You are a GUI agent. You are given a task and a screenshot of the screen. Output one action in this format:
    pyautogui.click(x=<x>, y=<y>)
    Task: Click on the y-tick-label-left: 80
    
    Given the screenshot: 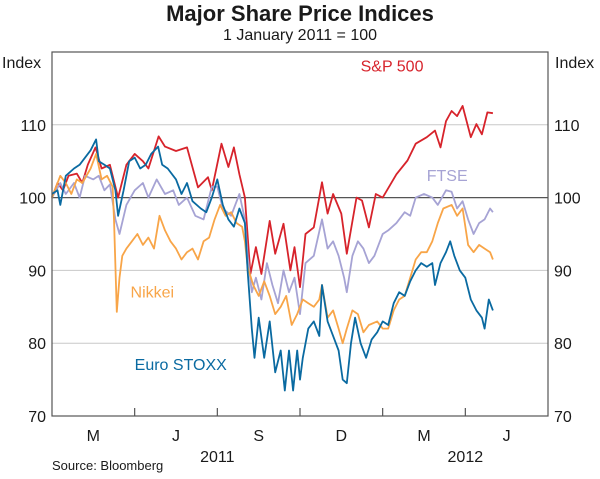 What is the action you would take?
    pyautogui.click(x=37, y=344)
    